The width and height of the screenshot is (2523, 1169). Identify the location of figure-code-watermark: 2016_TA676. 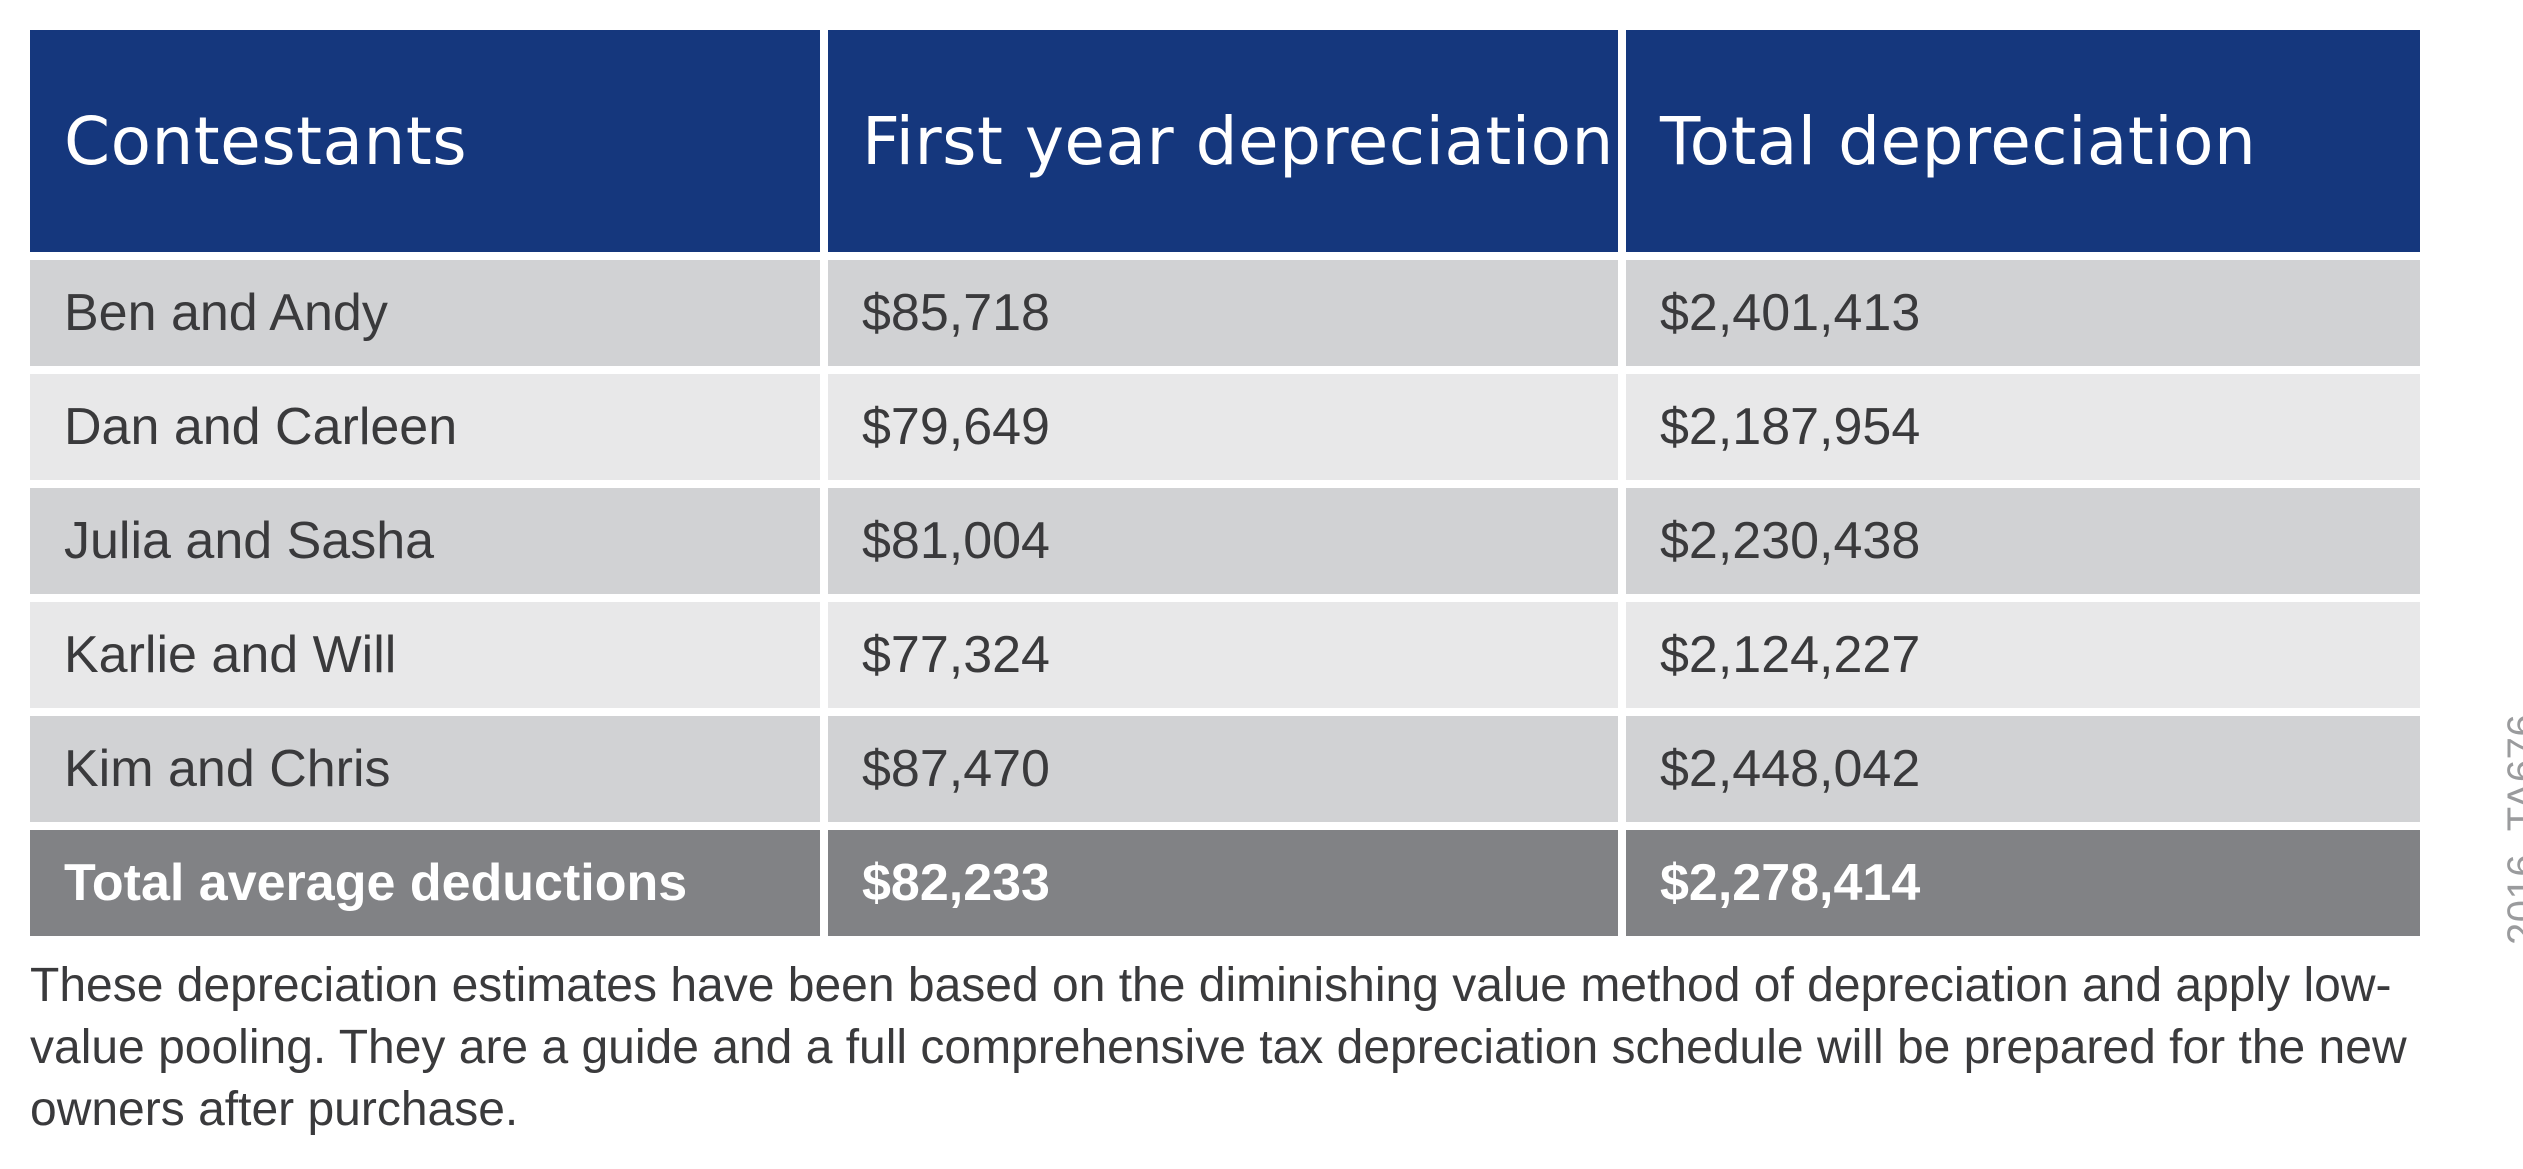
(2511, 829).